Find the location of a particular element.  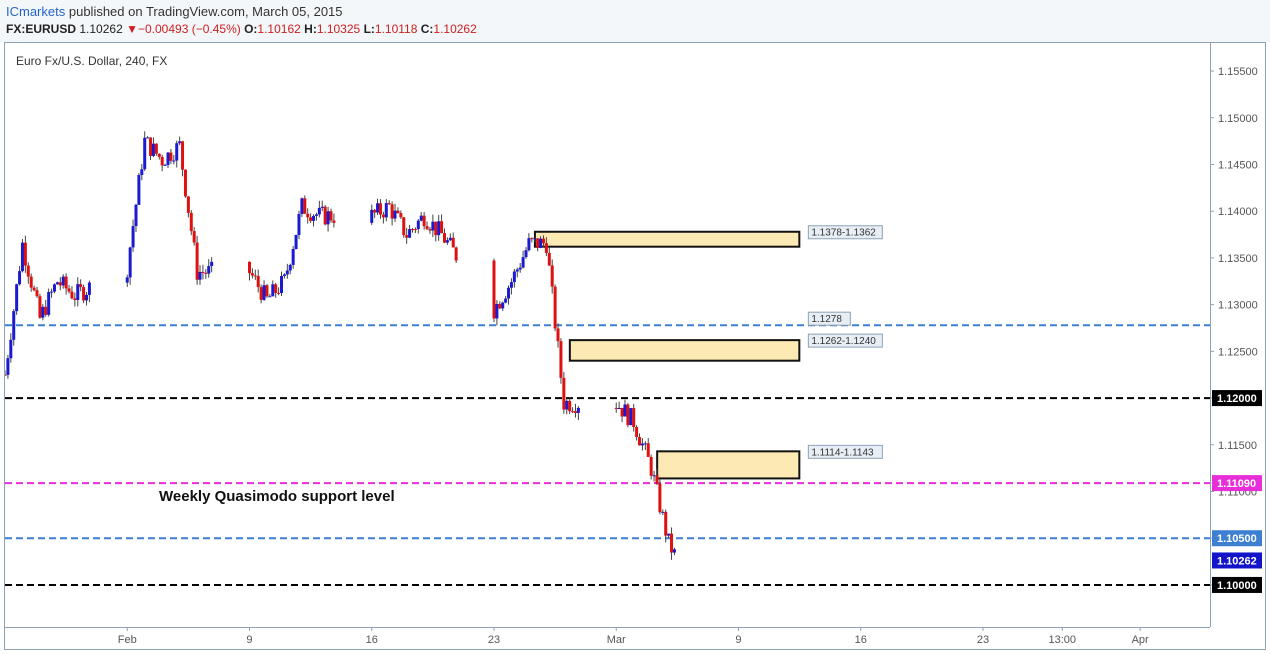

level-label-box is located at coordinates (829, 318).